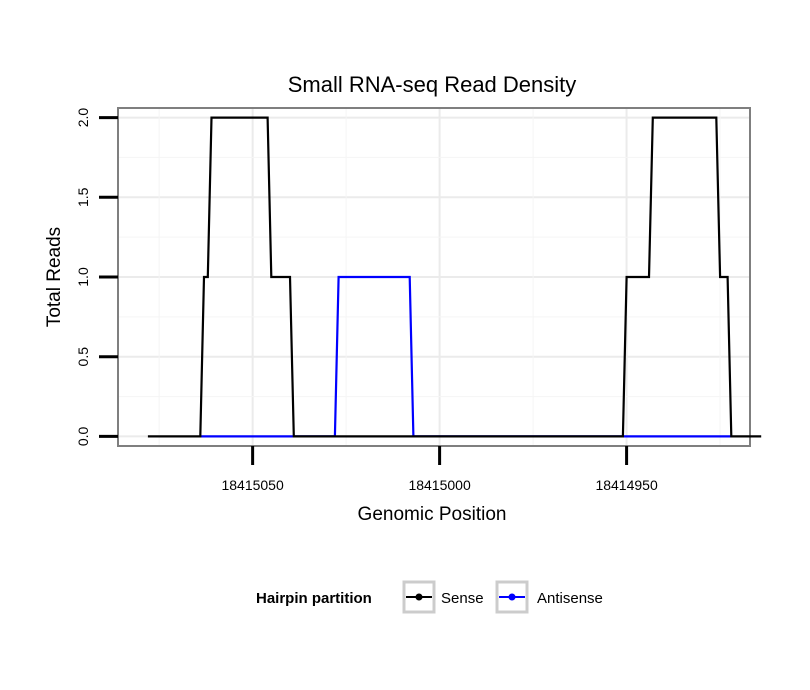 This screenshot has height=690, width=810. I want to click on y-tick-label: 1.5, so click(83, 197).